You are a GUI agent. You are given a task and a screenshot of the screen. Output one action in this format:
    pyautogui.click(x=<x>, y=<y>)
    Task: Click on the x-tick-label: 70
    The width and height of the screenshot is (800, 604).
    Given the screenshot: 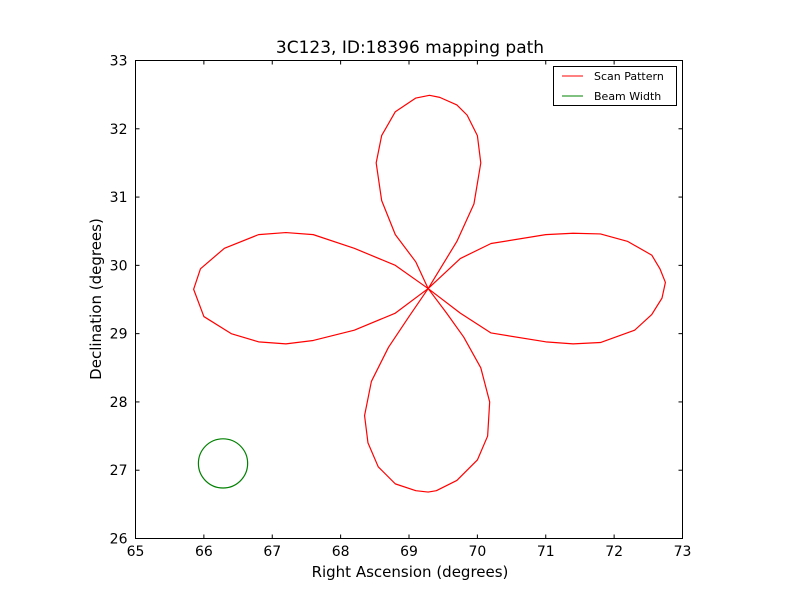 What is the action you would take?
    pyautogui.click(x=477, y=552)
    